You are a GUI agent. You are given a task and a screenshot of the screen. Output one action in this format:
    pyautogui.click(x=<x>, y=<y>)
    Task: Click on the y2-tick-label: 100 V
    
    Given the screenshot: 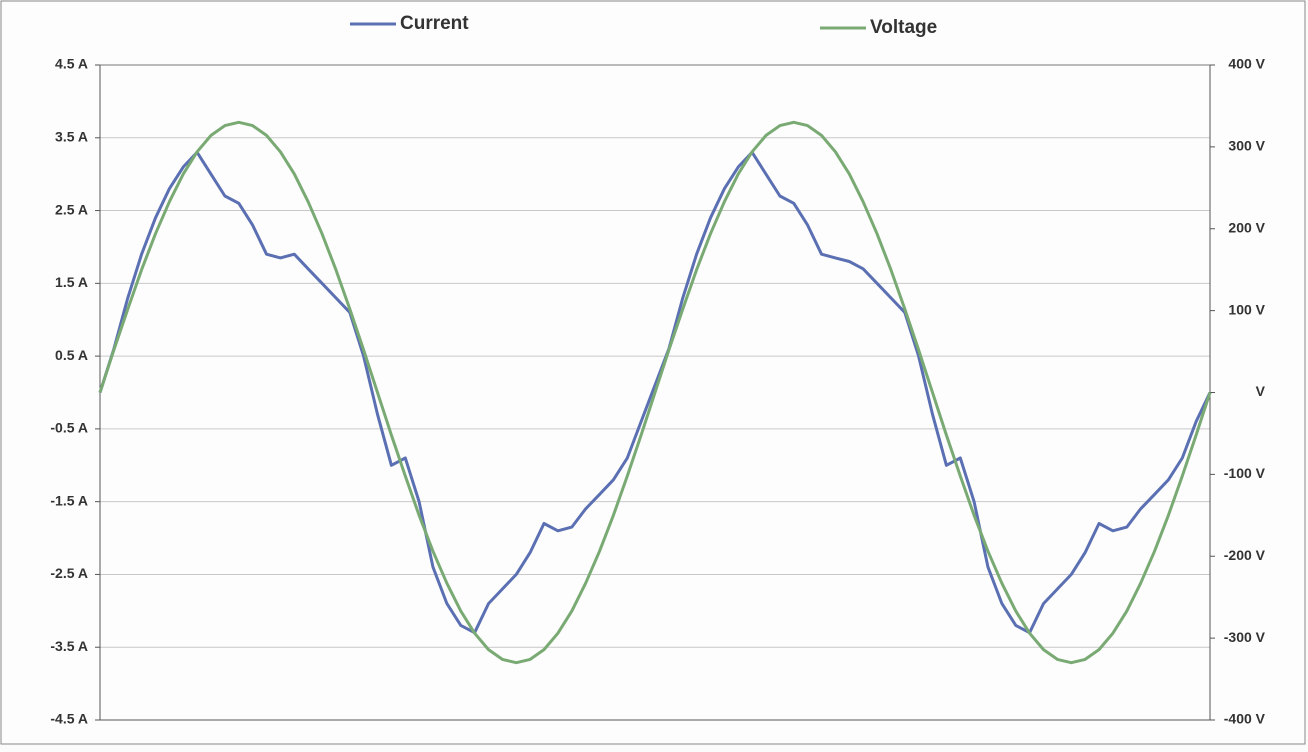 What is the action you would take?
    pyautogui.click(x=1246, y=309)
    